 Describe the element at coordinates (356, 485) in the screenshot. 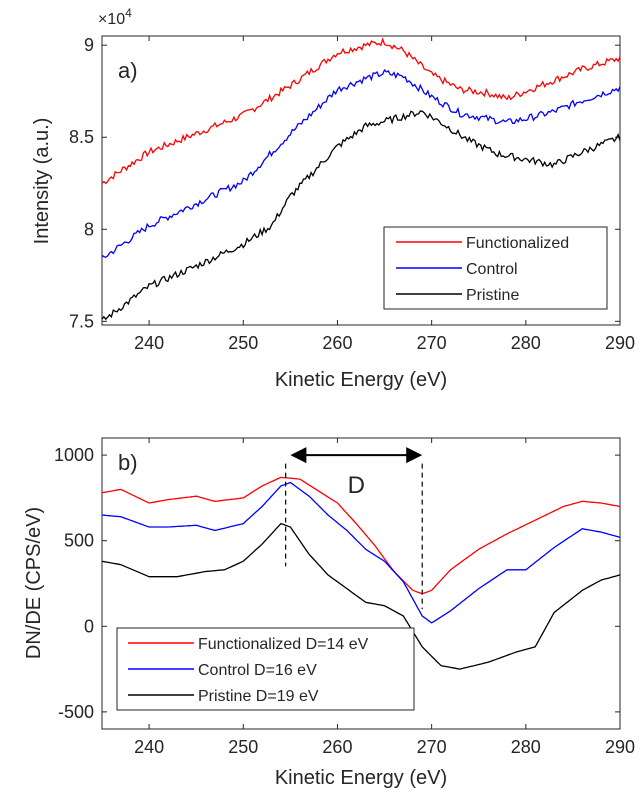

I see `panel-b-annotation-label: D` at that location.